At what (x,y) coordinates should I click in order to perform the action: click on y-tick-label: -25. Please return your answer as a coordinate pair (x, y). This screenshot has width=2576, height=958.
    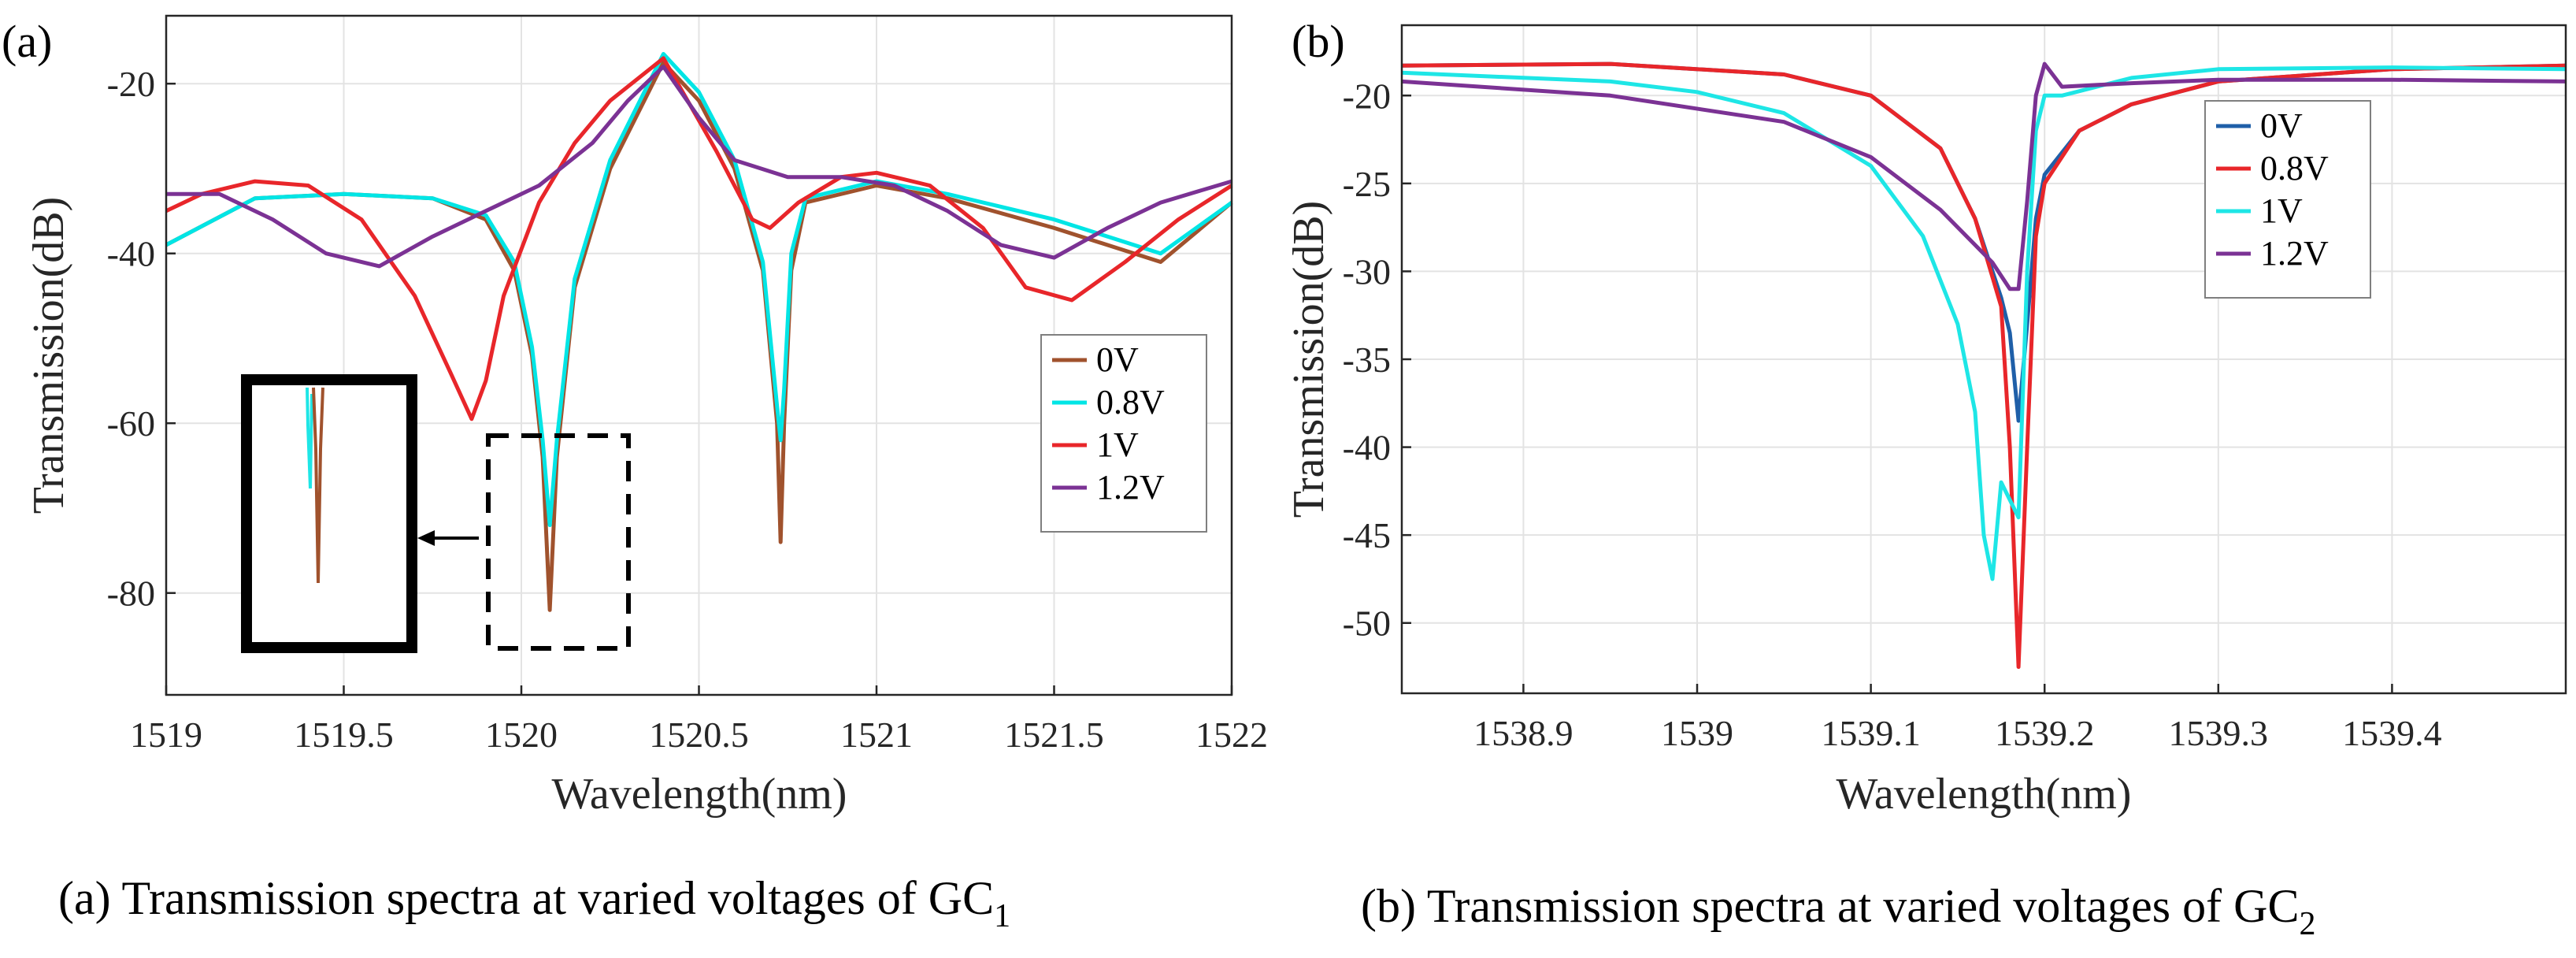
    Looking at the image, I should click on (1367, 184).